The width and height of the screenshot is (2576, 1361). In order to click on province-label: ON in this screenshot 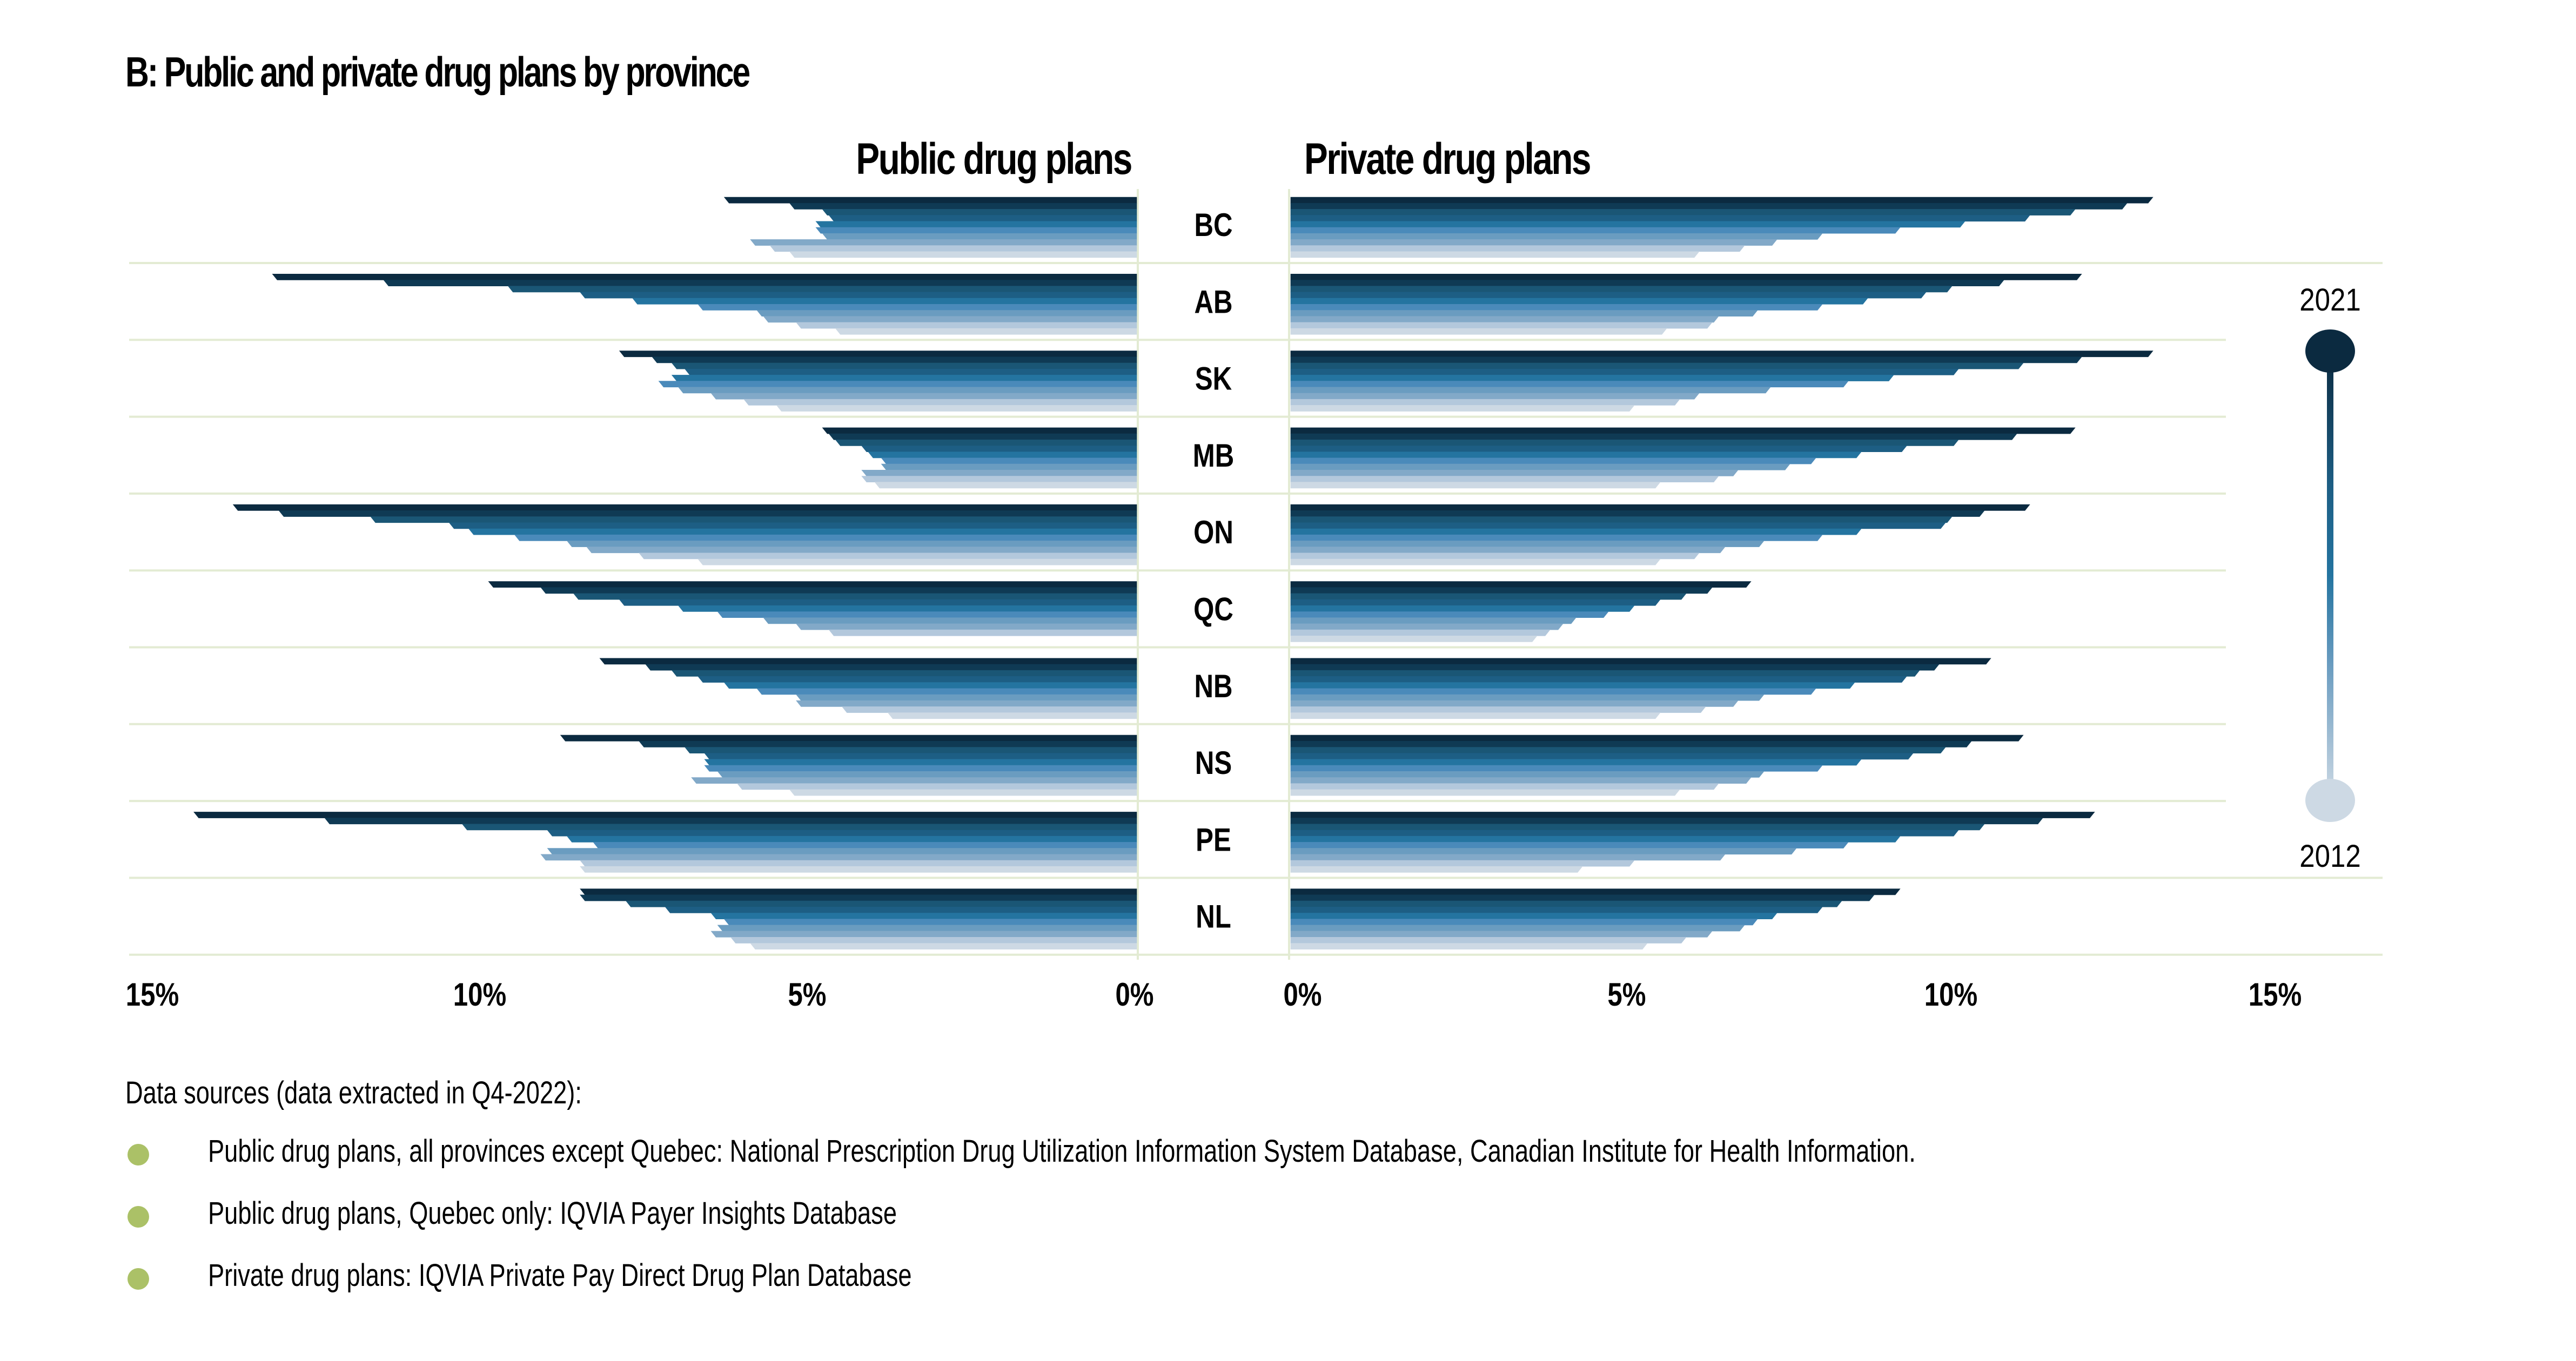, I will do `click(1213, 532)`.